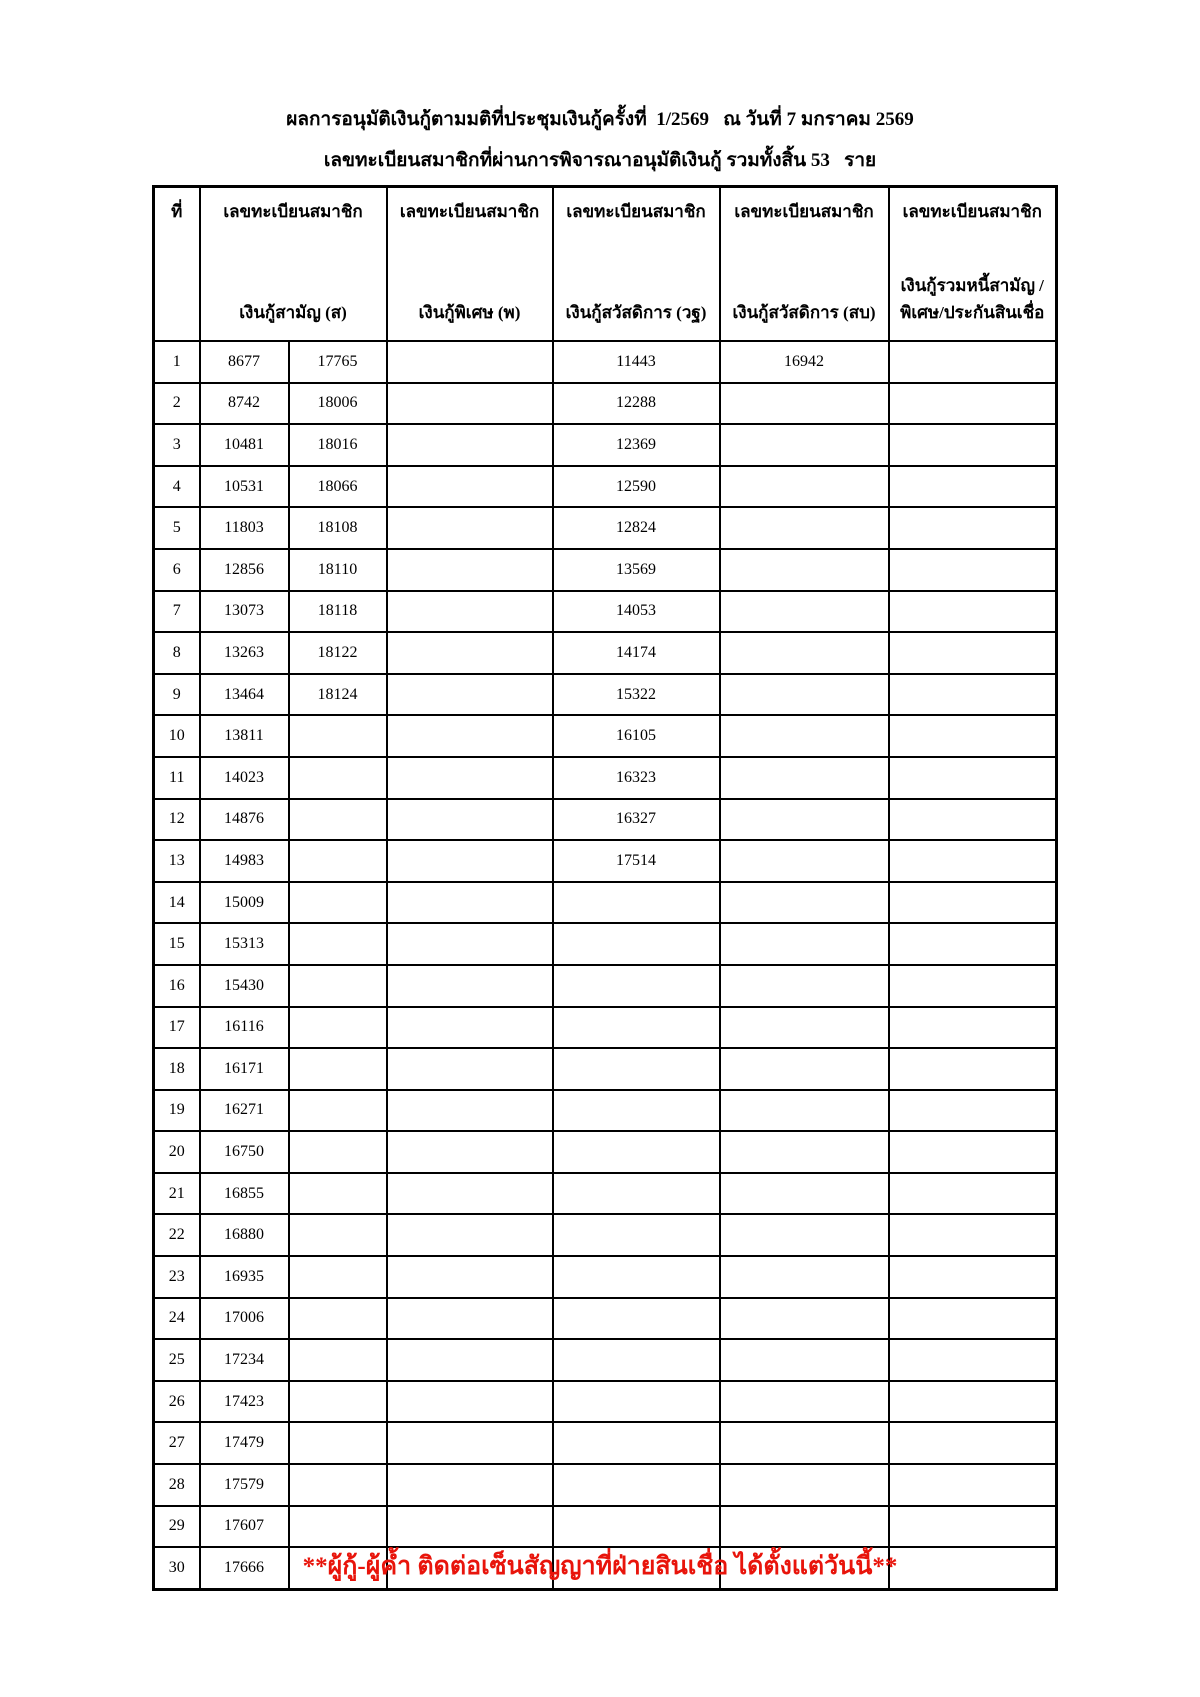 This screenshot has height=1697, width=1200. What do you see at coordinates (244, 1318) in the screenshot?
I see `saman-a-cell: 17006` at bounding box center [244, 1318].